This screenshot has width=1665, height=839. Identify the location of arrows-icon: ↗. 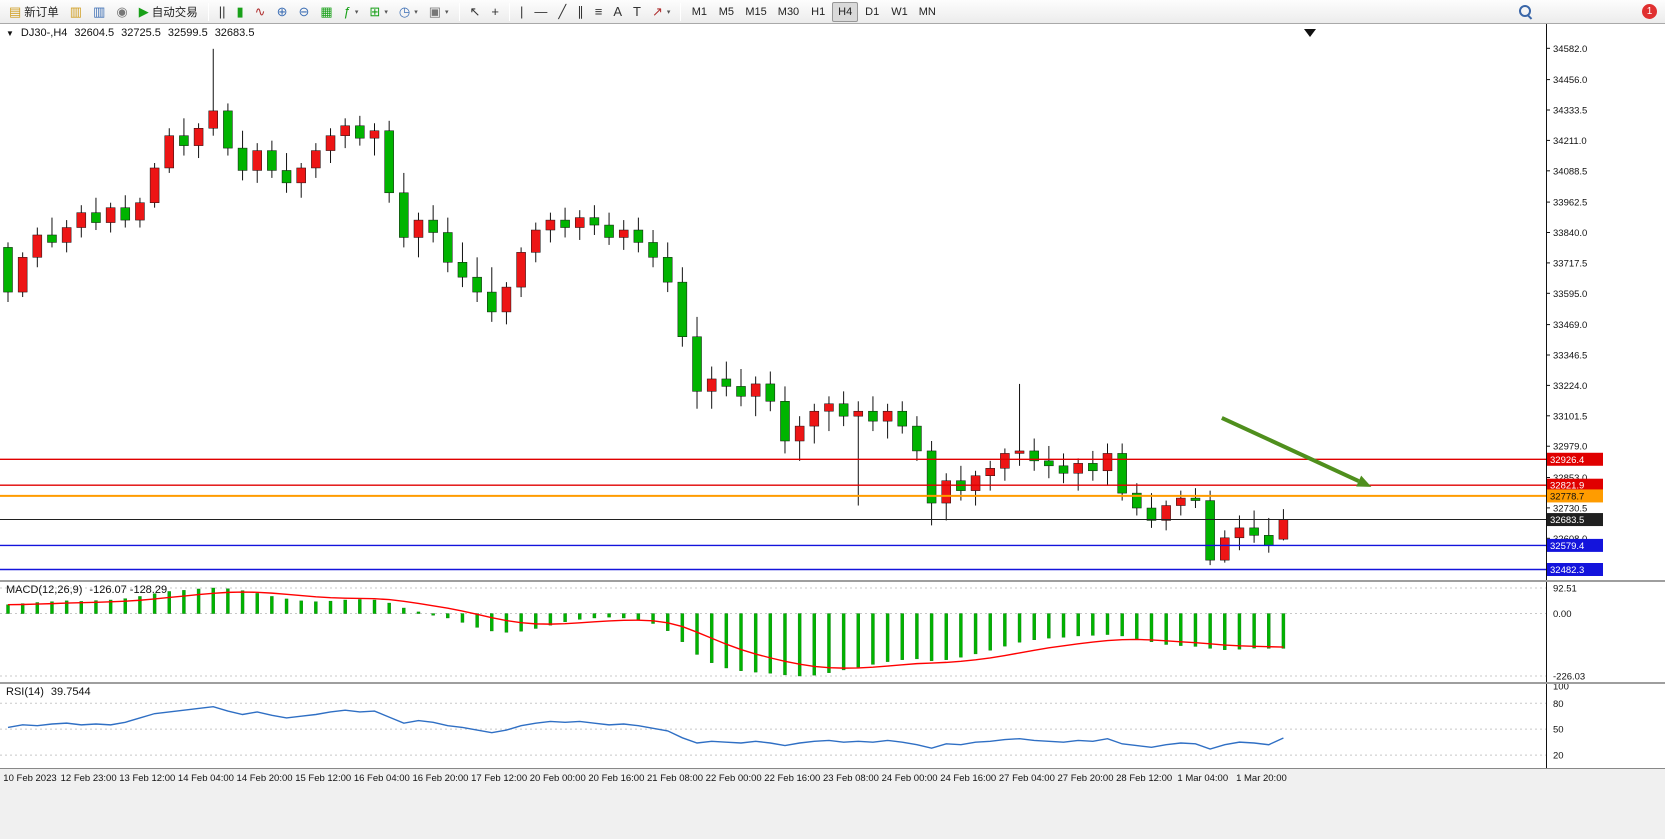
(657, 11).